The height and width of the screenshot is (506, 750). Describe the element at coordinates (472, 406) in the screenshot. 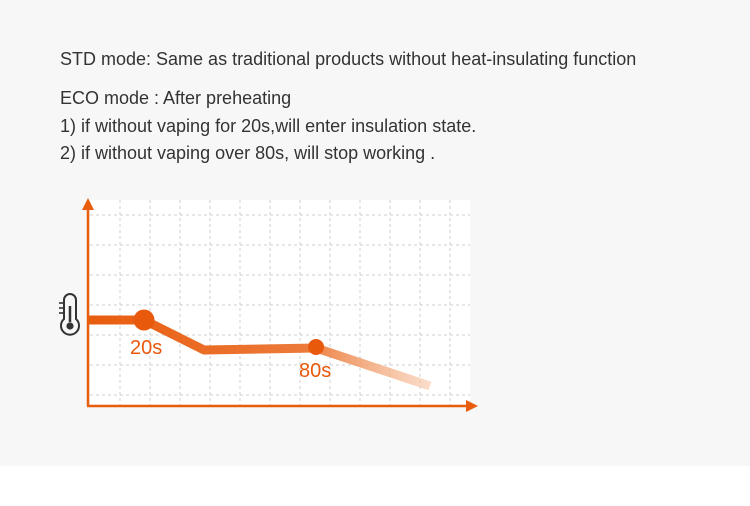

I see `x-axis-arrow` at that location.